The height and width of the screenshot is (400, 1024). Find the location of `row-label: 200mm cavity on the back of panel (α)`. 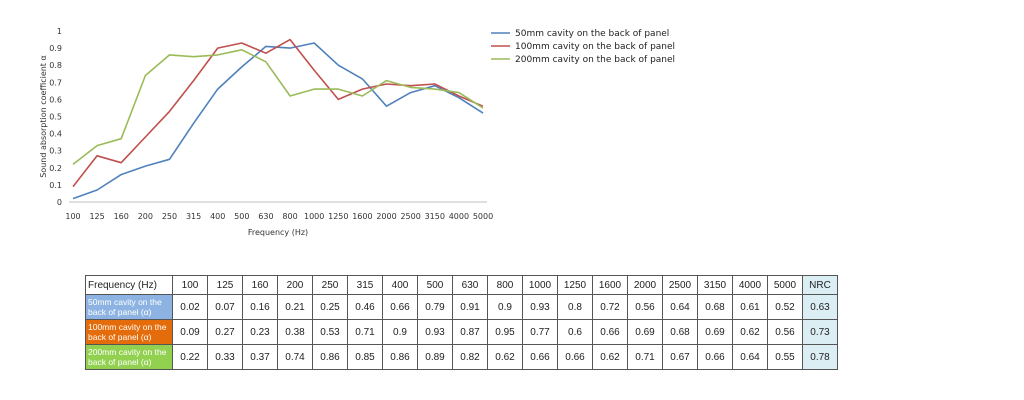

row-label: 200mm cavity on the back of panel (α) is located at coordinates (129, 357).